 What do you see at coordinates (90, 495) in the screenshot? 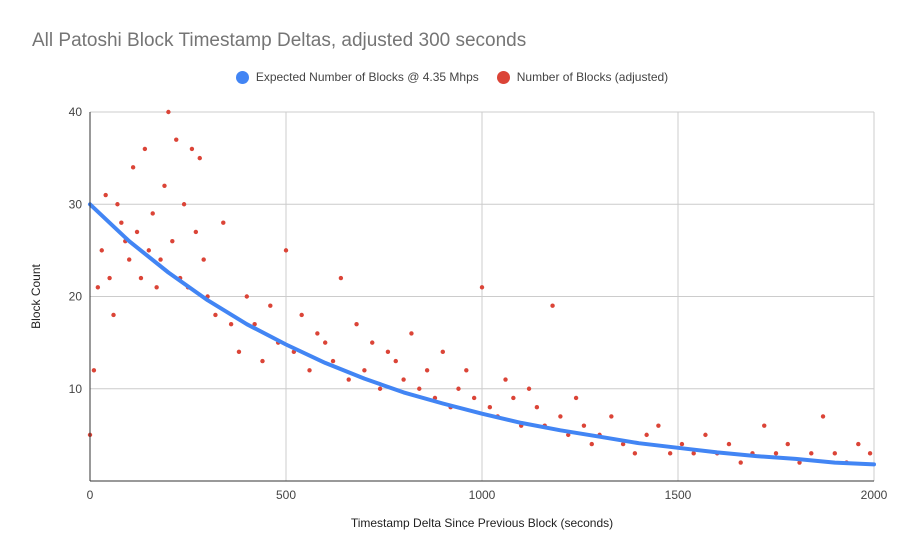
I see `x-tick-label: 0` at bounding box center [90, 495].